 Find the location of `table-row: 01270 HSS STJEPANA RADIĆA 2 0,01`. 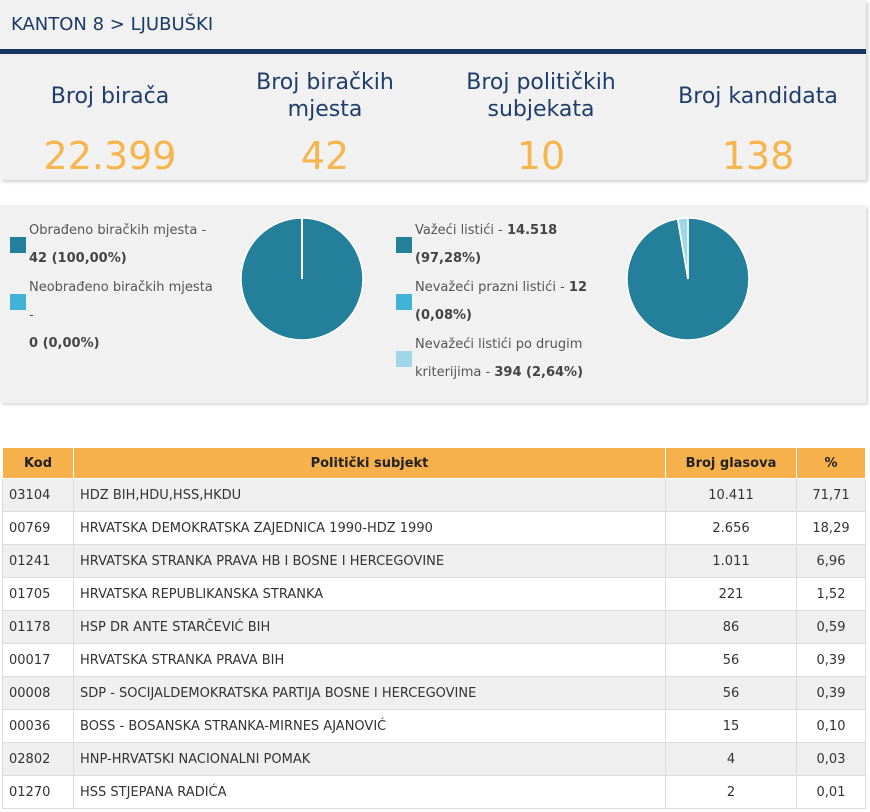

table-row: 01270 HSS STJEPANA RADIĆA 2 0,01 is located at coordinates (434, 792).